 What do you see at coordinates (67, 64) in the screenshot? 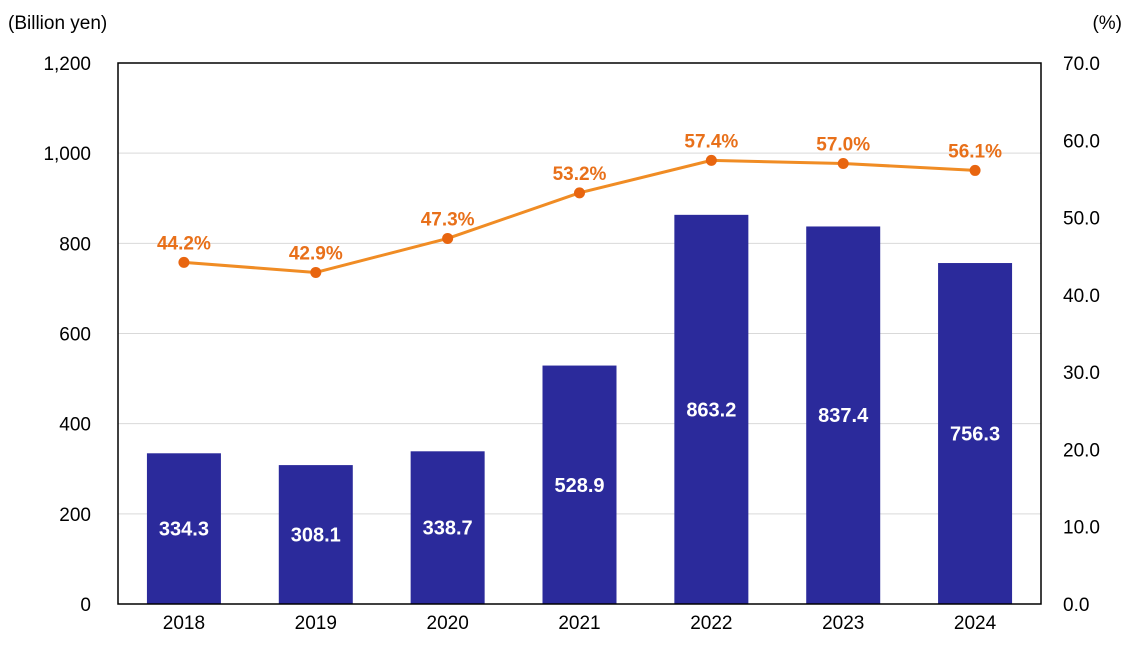
I see `left-axis-tick-label: 1,200` at bounding box center [67, 64].